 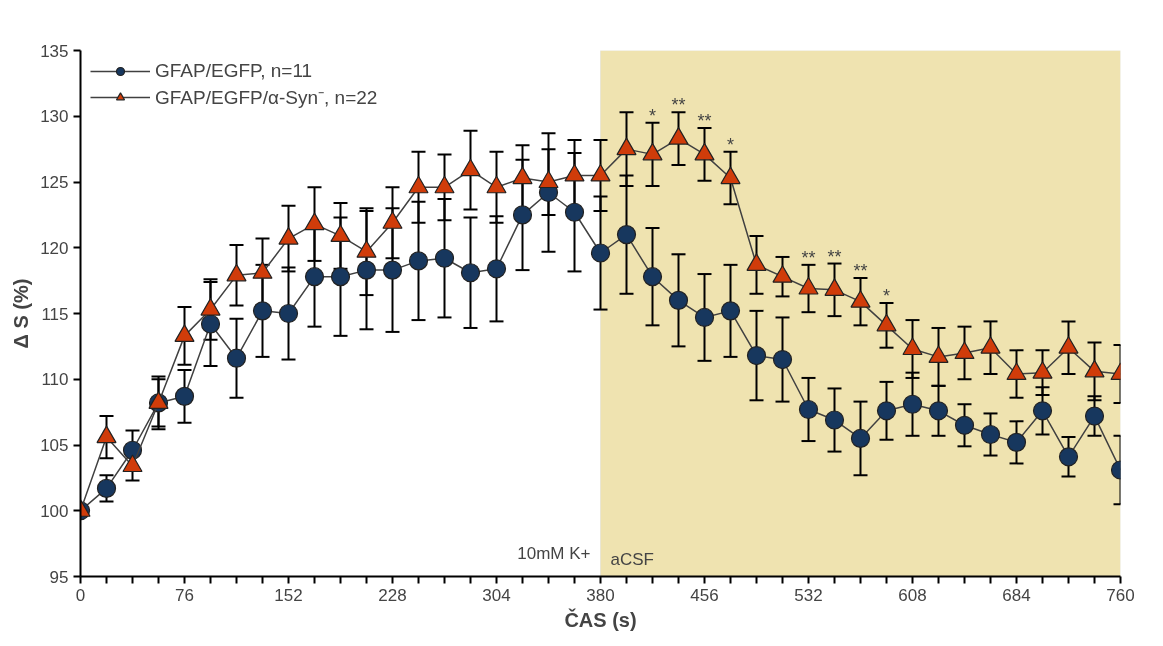 I want to click on x-tick-label: 608, so click(x=912, y=595).